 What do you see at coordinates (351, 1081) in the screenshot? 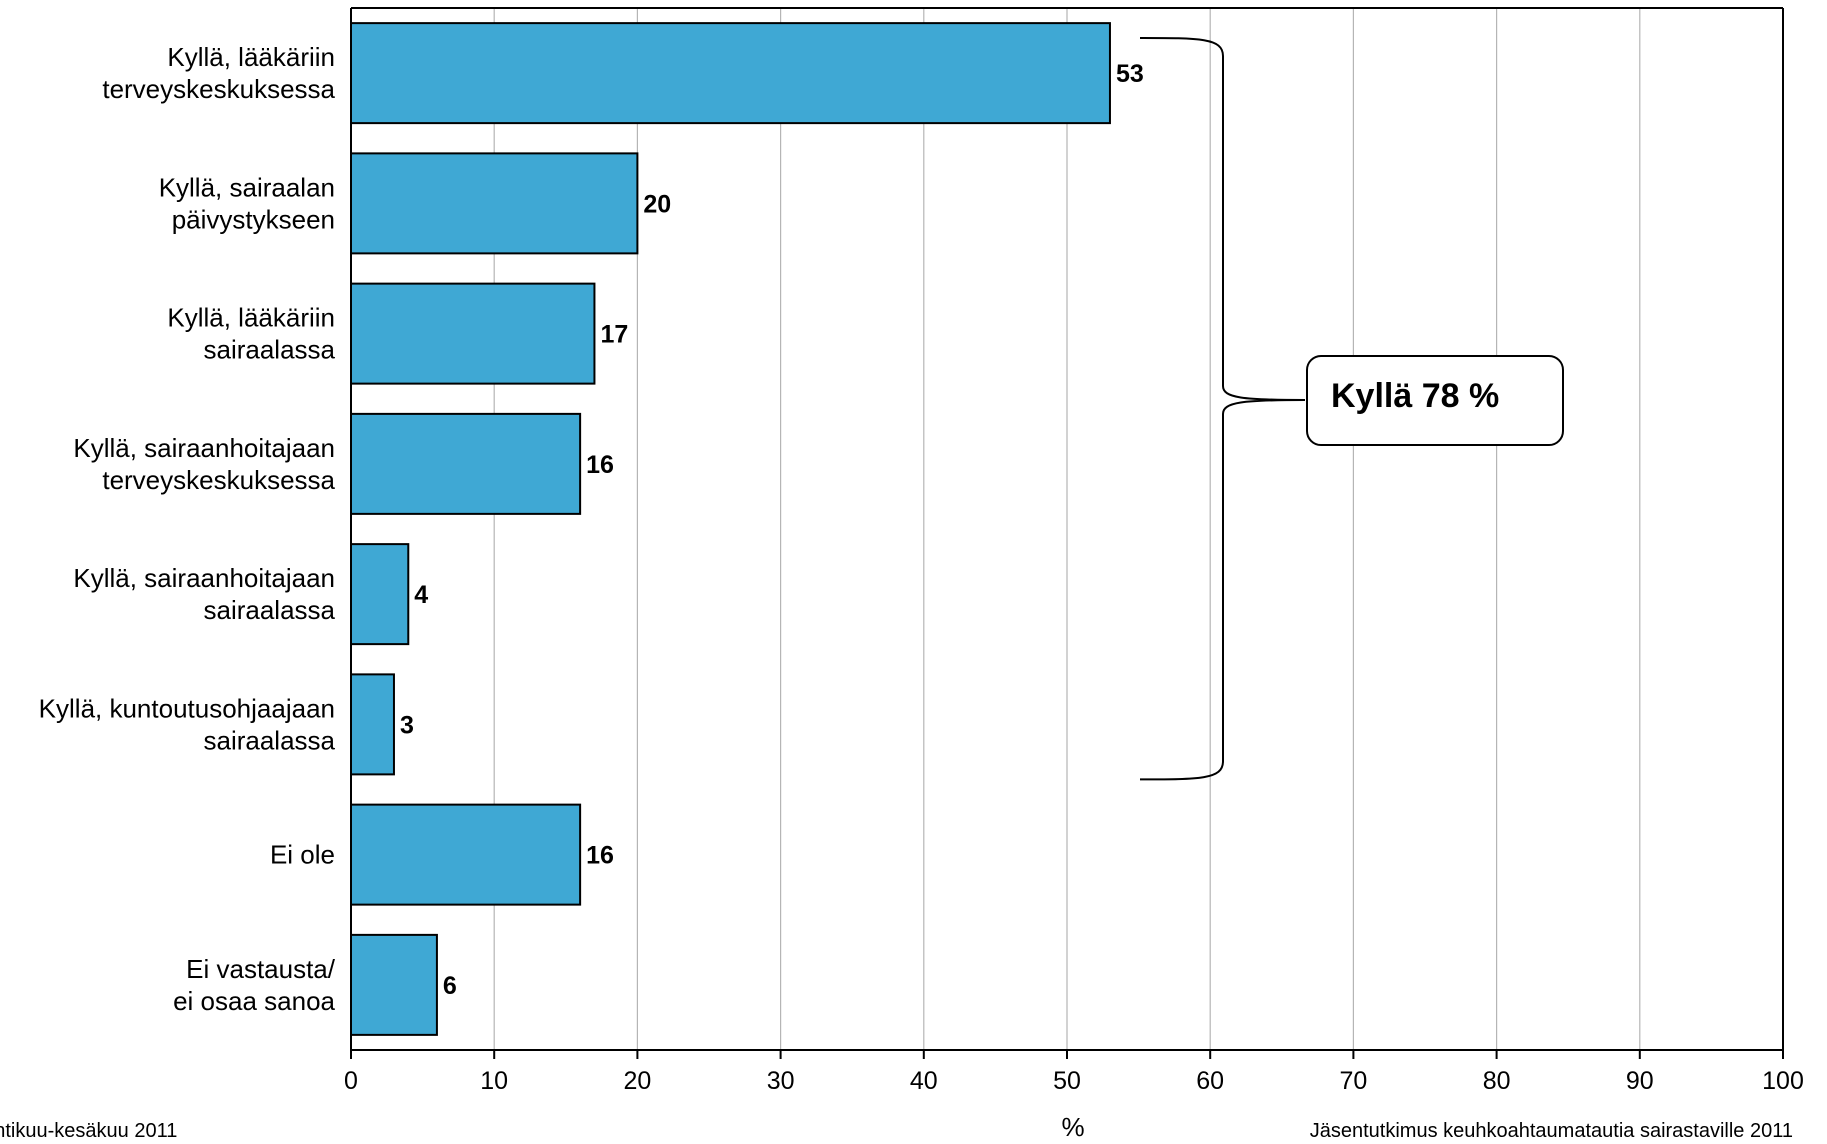
I see `tick-label-0: 0` at bounding box center [351, 1081].